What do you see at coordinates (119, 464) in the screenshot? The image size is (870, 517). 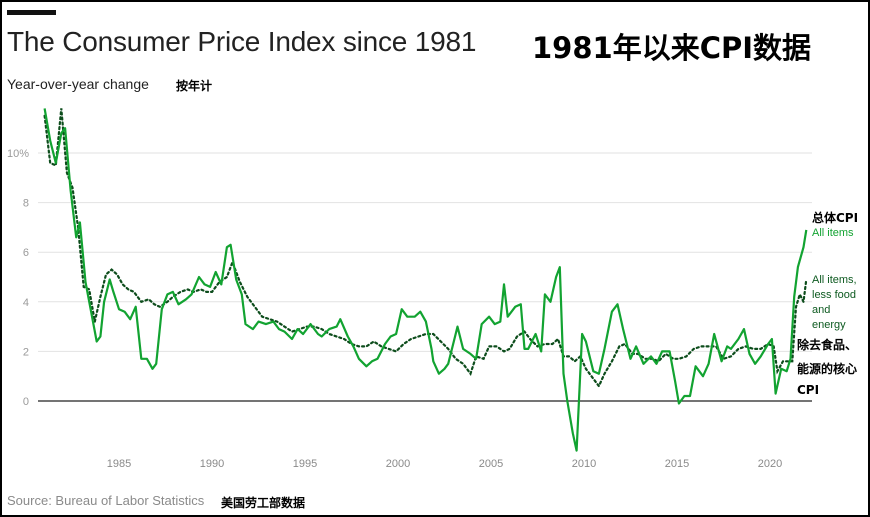 I see `x-tick-label: 1985` at bounding box center [119, 464].